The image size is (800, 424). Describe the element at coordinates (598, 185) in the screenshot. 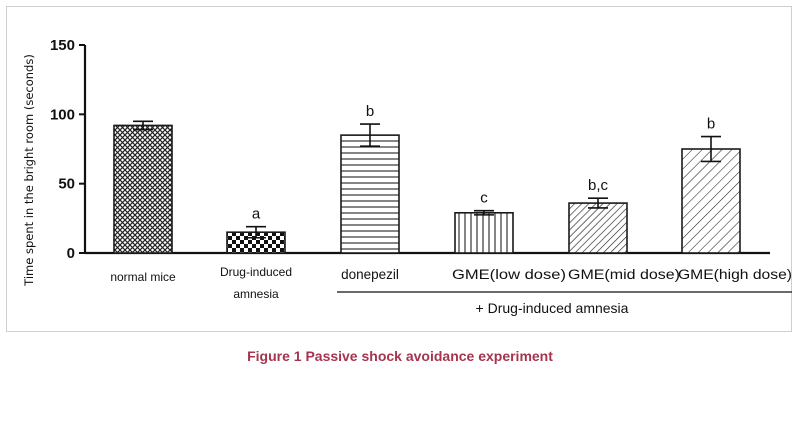

I see `significance-label: b,c` at that location.